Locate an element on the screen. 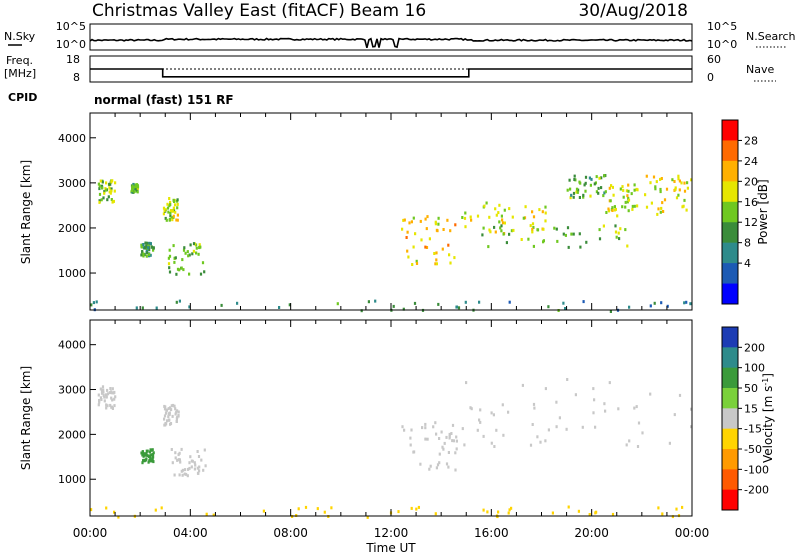 This screenshot has height=554, width=800. nsky-tick-top: 10^5 is located at coordinates (71, 26).